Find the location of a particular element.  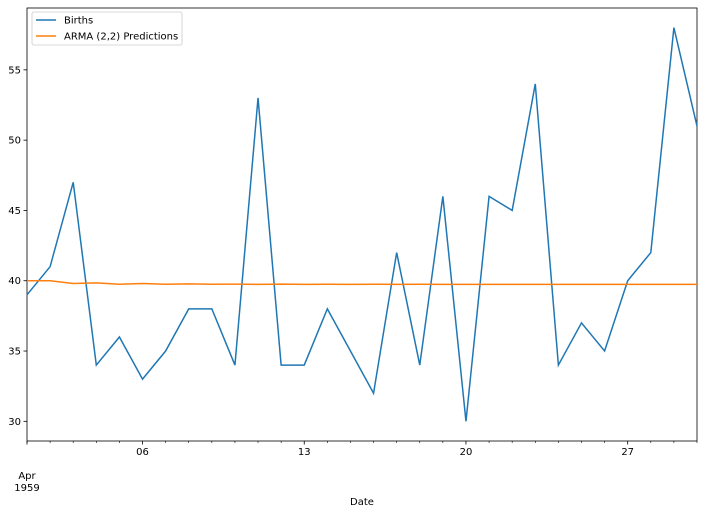

x-tick-label: 06 is located at coordinates (142, 452).